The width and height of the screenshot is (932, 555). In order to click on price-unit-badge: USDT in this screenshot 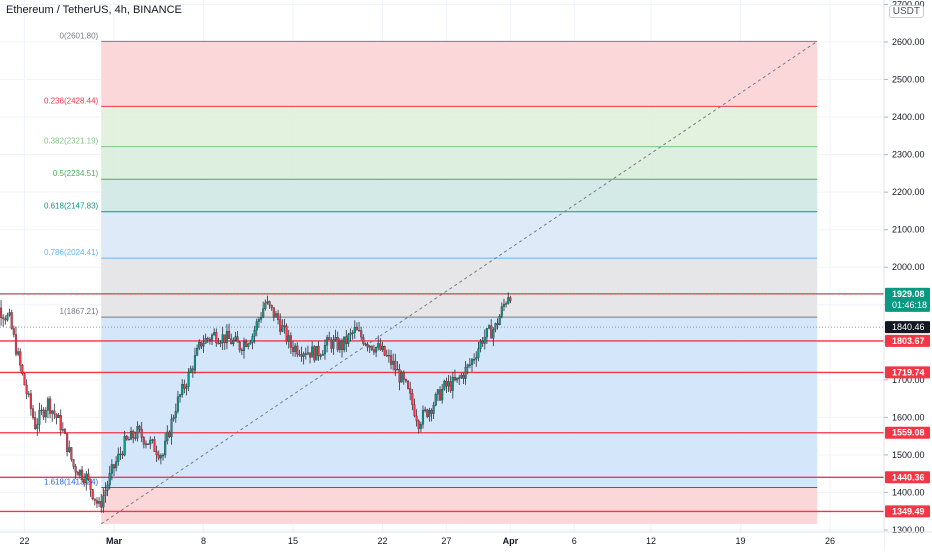, I will do `click(906, 11)`.